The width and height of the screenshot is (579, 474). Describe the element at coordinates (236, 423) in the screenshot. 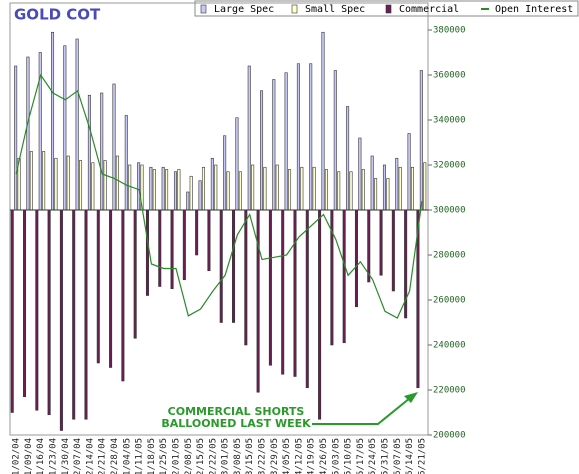

I see `annotation-text: BALLOONED LAST WEEK` at that location.